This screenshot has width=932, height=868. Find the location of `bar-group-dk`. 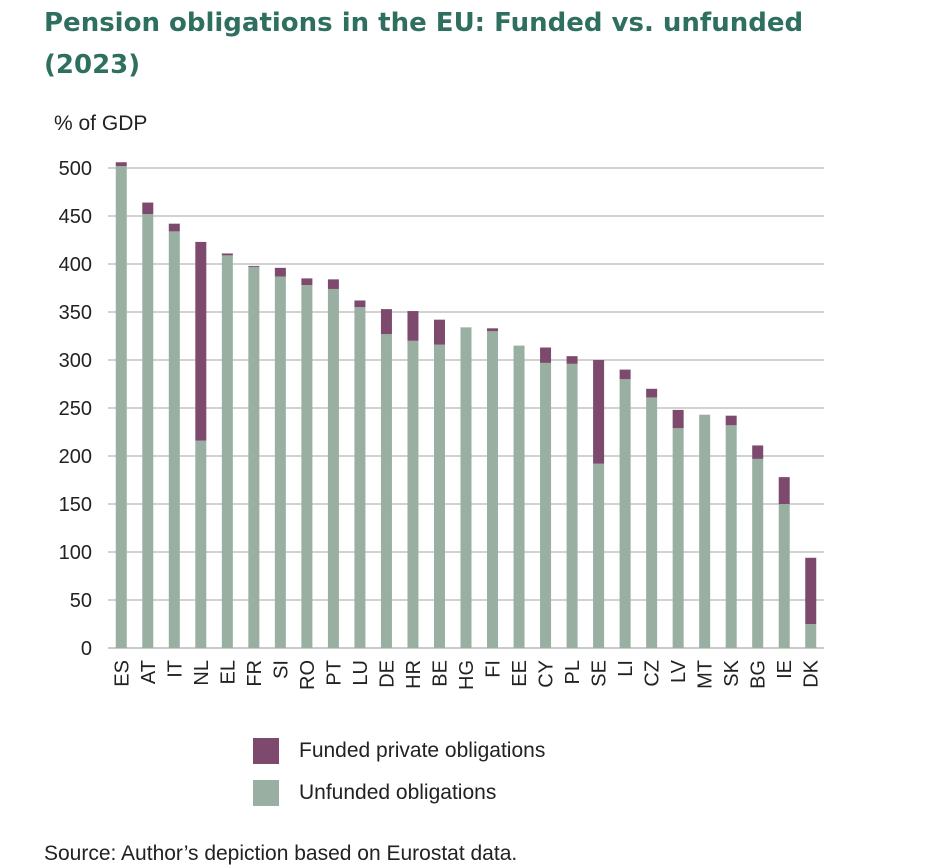

bar-group-dk is located at coordinates (811, 602).